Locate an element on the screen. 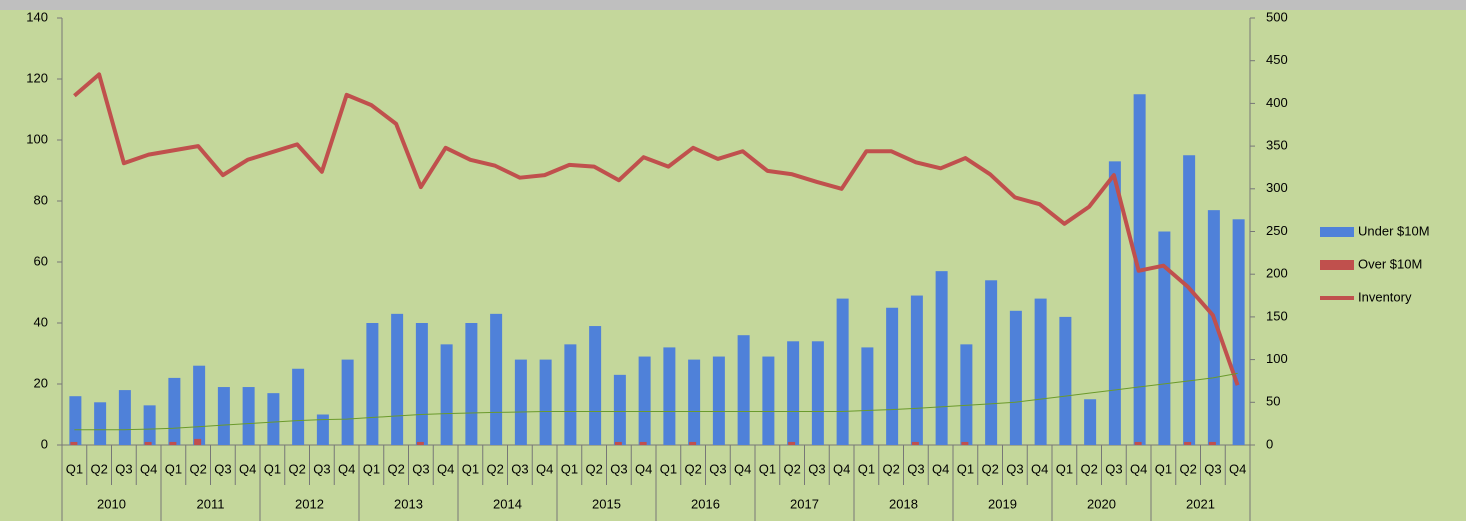  year-label: 2017 is located at coordinates (804, 503).